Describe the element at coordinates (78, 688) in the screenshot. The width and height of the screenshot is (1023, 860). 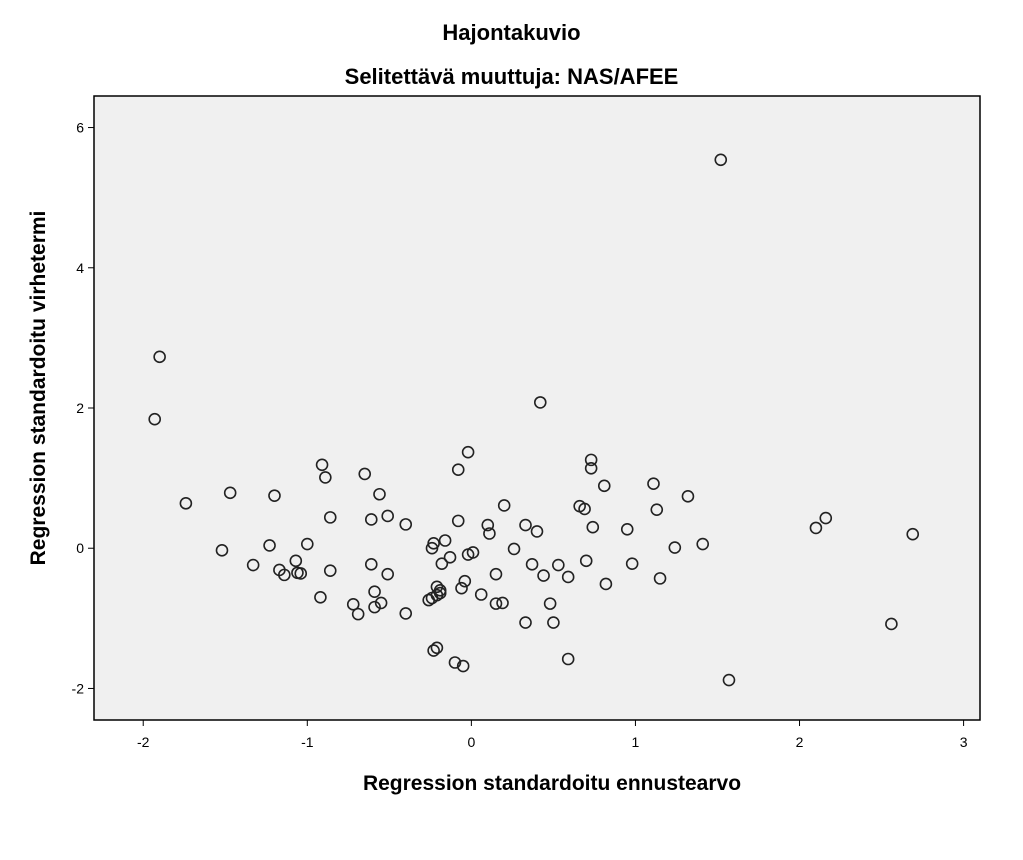
I see `y-tick-label: -2` at that location.